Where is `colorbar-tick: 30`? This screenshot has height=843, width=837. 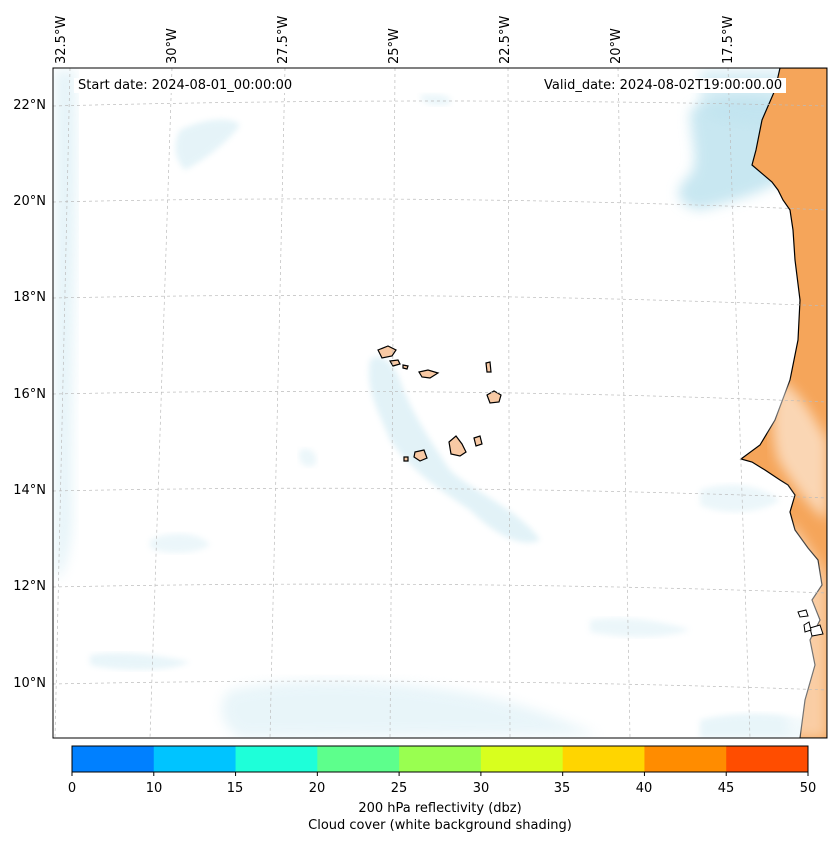 colorbar-tick: 30 is located at coordinates (481, 788).